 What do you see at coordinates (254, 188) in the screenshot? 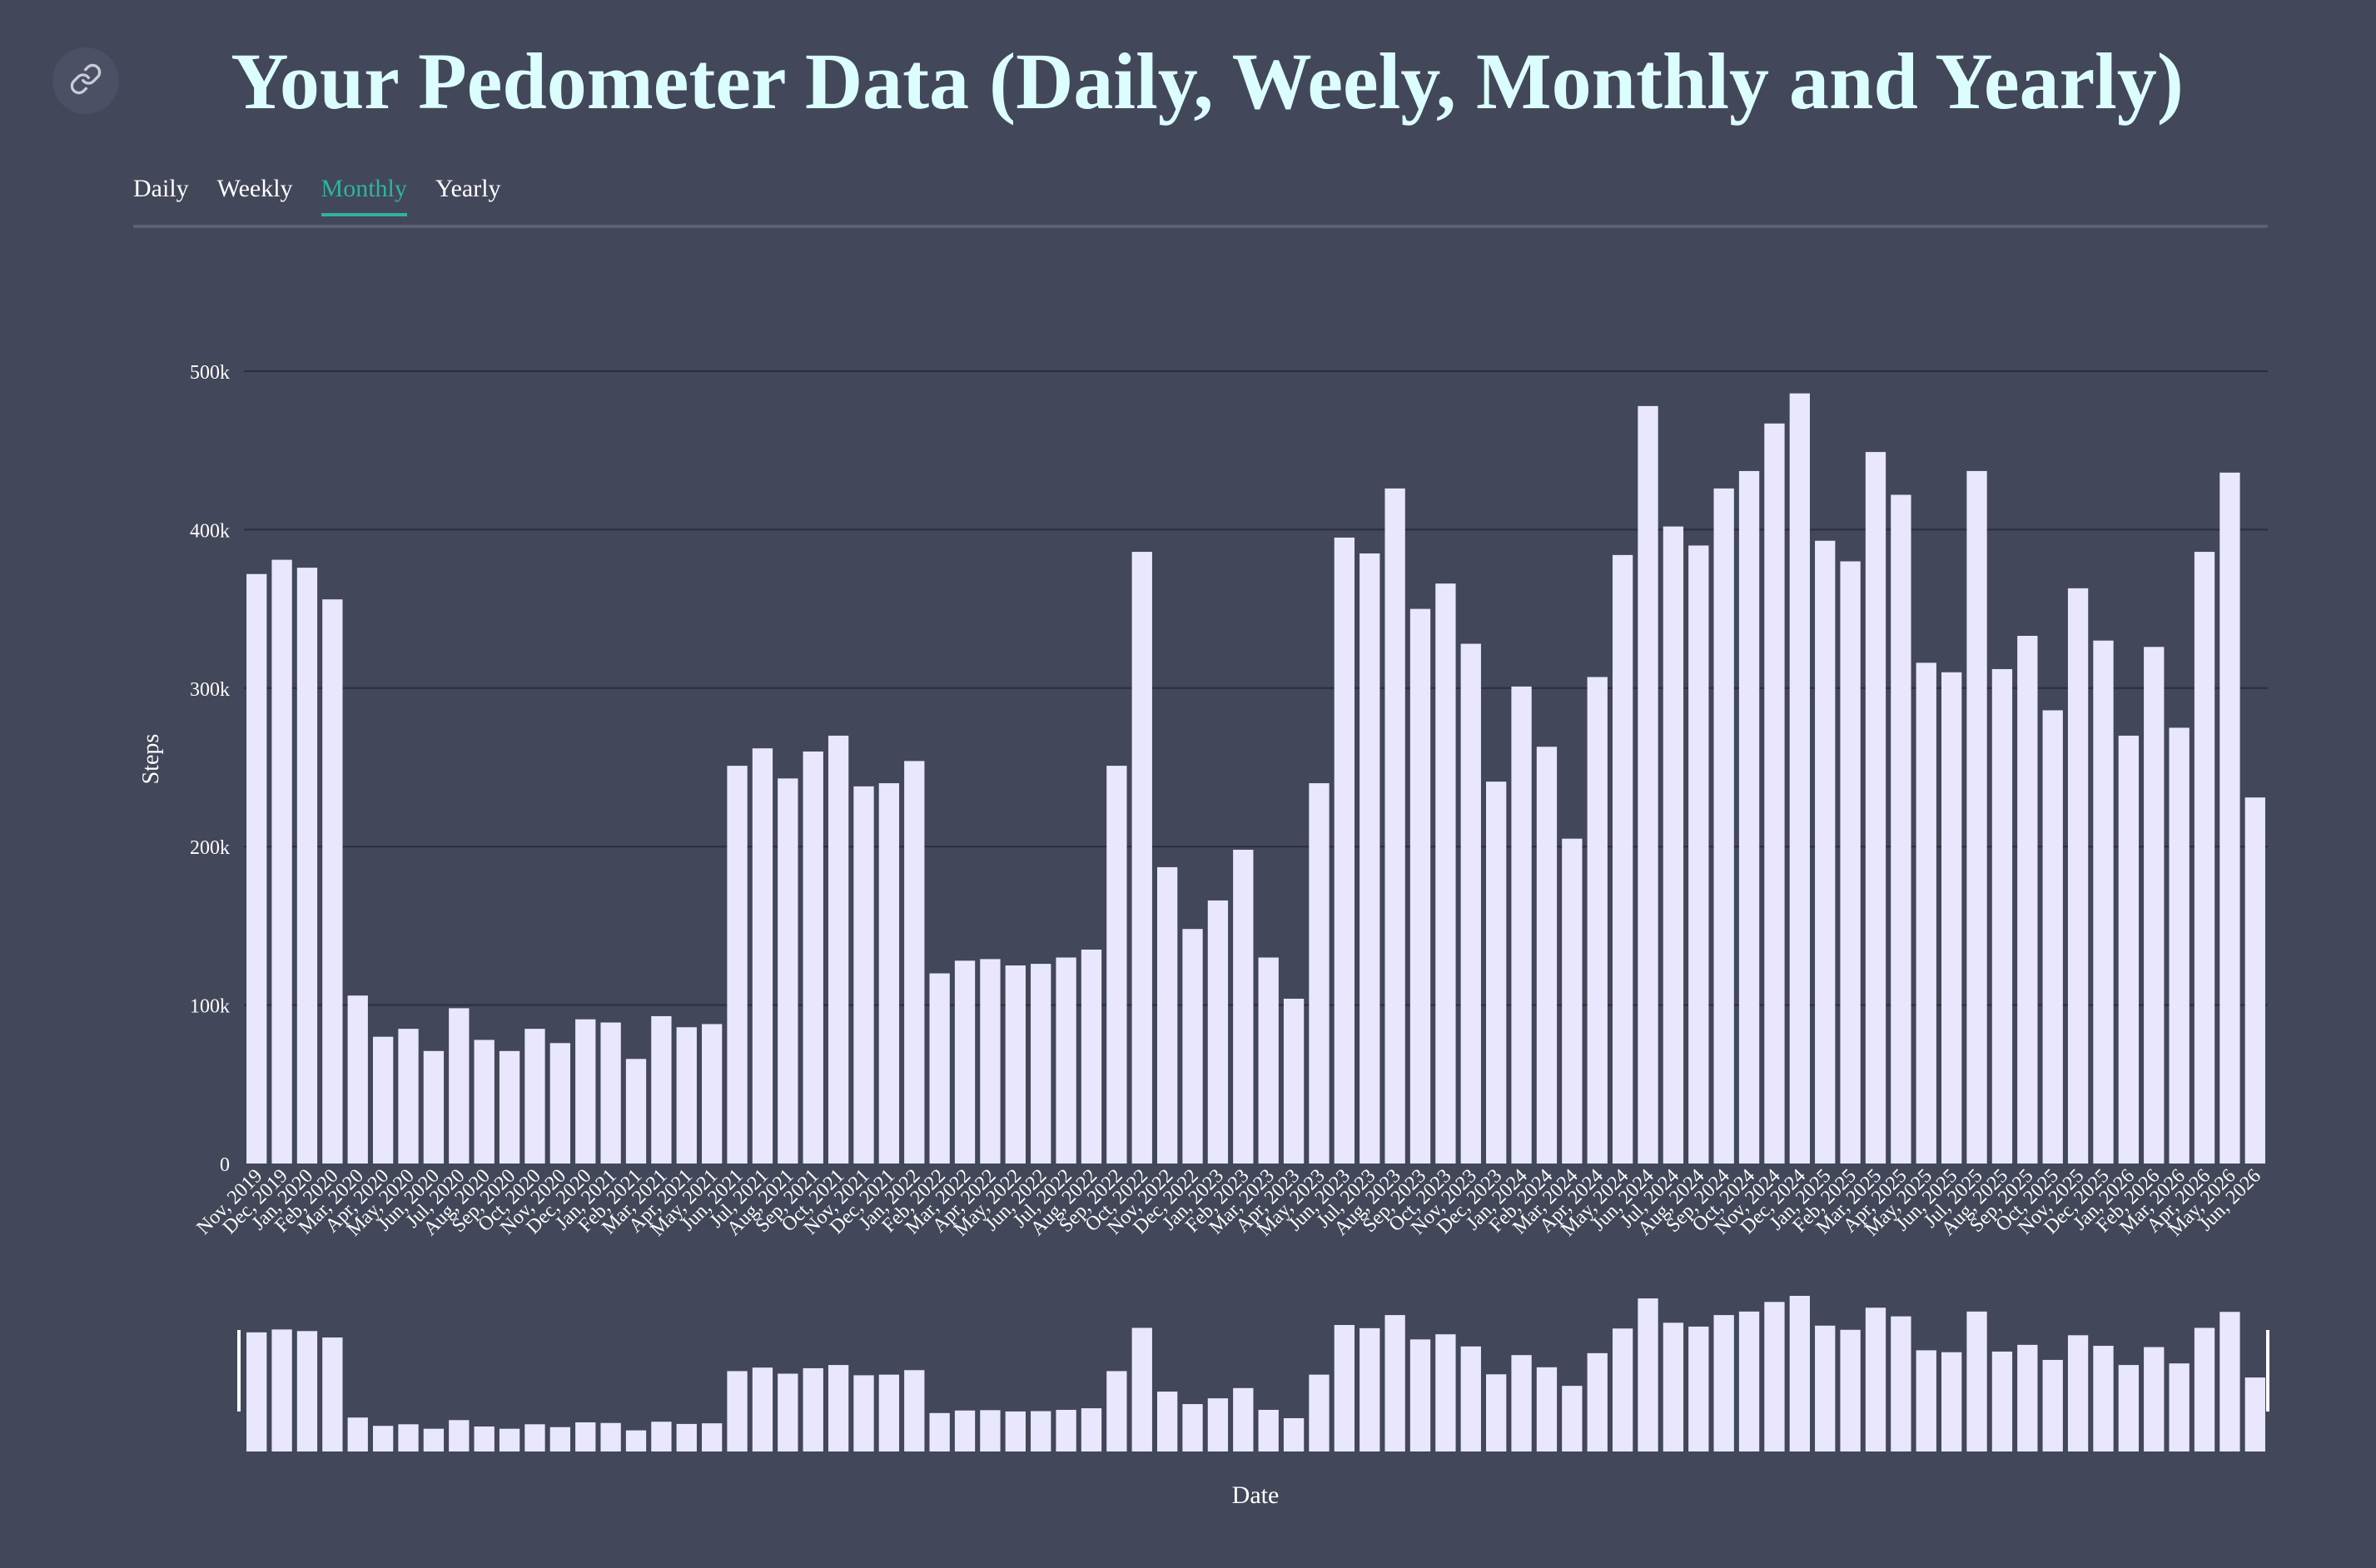
I see `tab-weekly: Weekly` at bounding box center [254, 188].